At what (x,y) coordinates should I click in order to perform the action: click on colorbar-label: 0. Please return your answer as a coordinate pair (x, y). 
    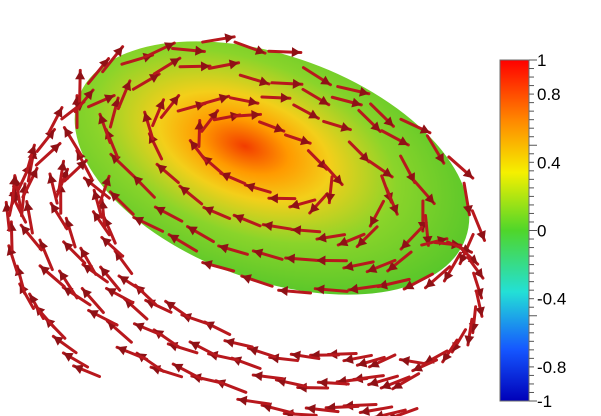
    Looking at the image, I should click on (541, 231).